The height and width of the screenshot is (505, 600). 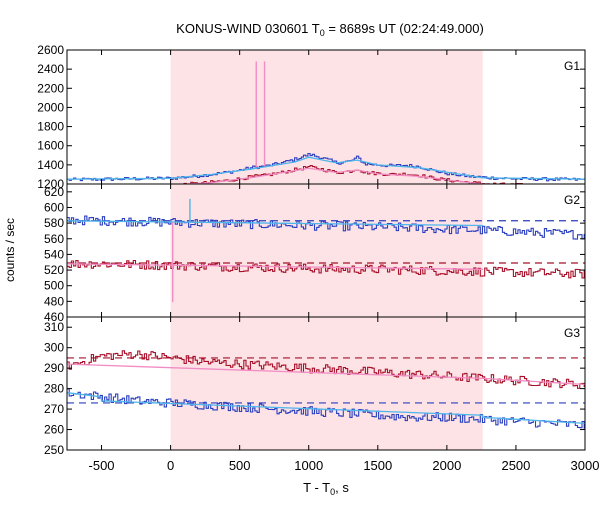 I want to click on y-tick-label: 270, so click(x=54, y=409).